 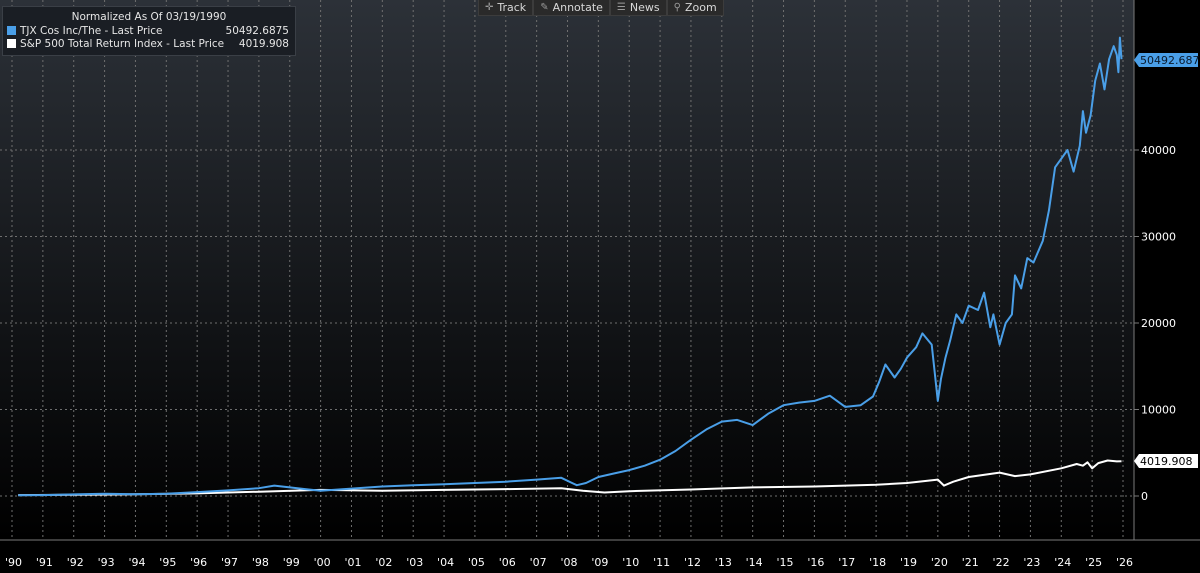 What do you see at coordinates (970, 562) in the screenshot?
I see `x-tick-label: '21` at bounding box center [970, 562].